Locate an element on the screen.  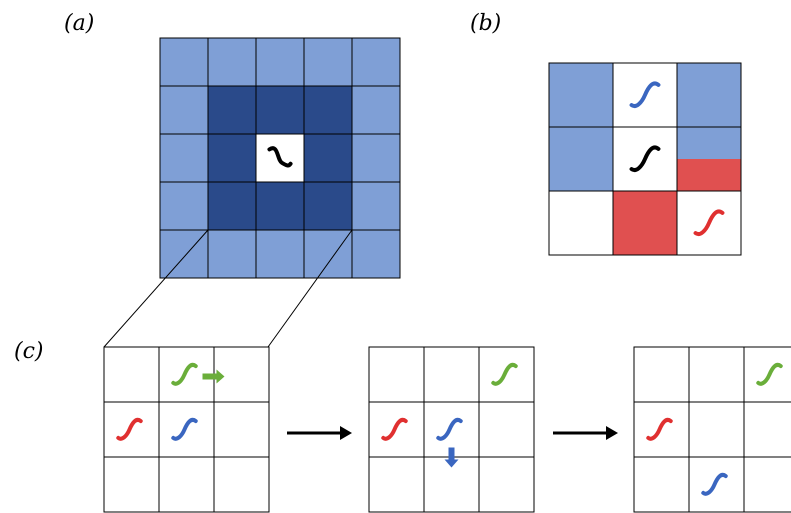
panel-b-grid is located at coordinates (645, 159).